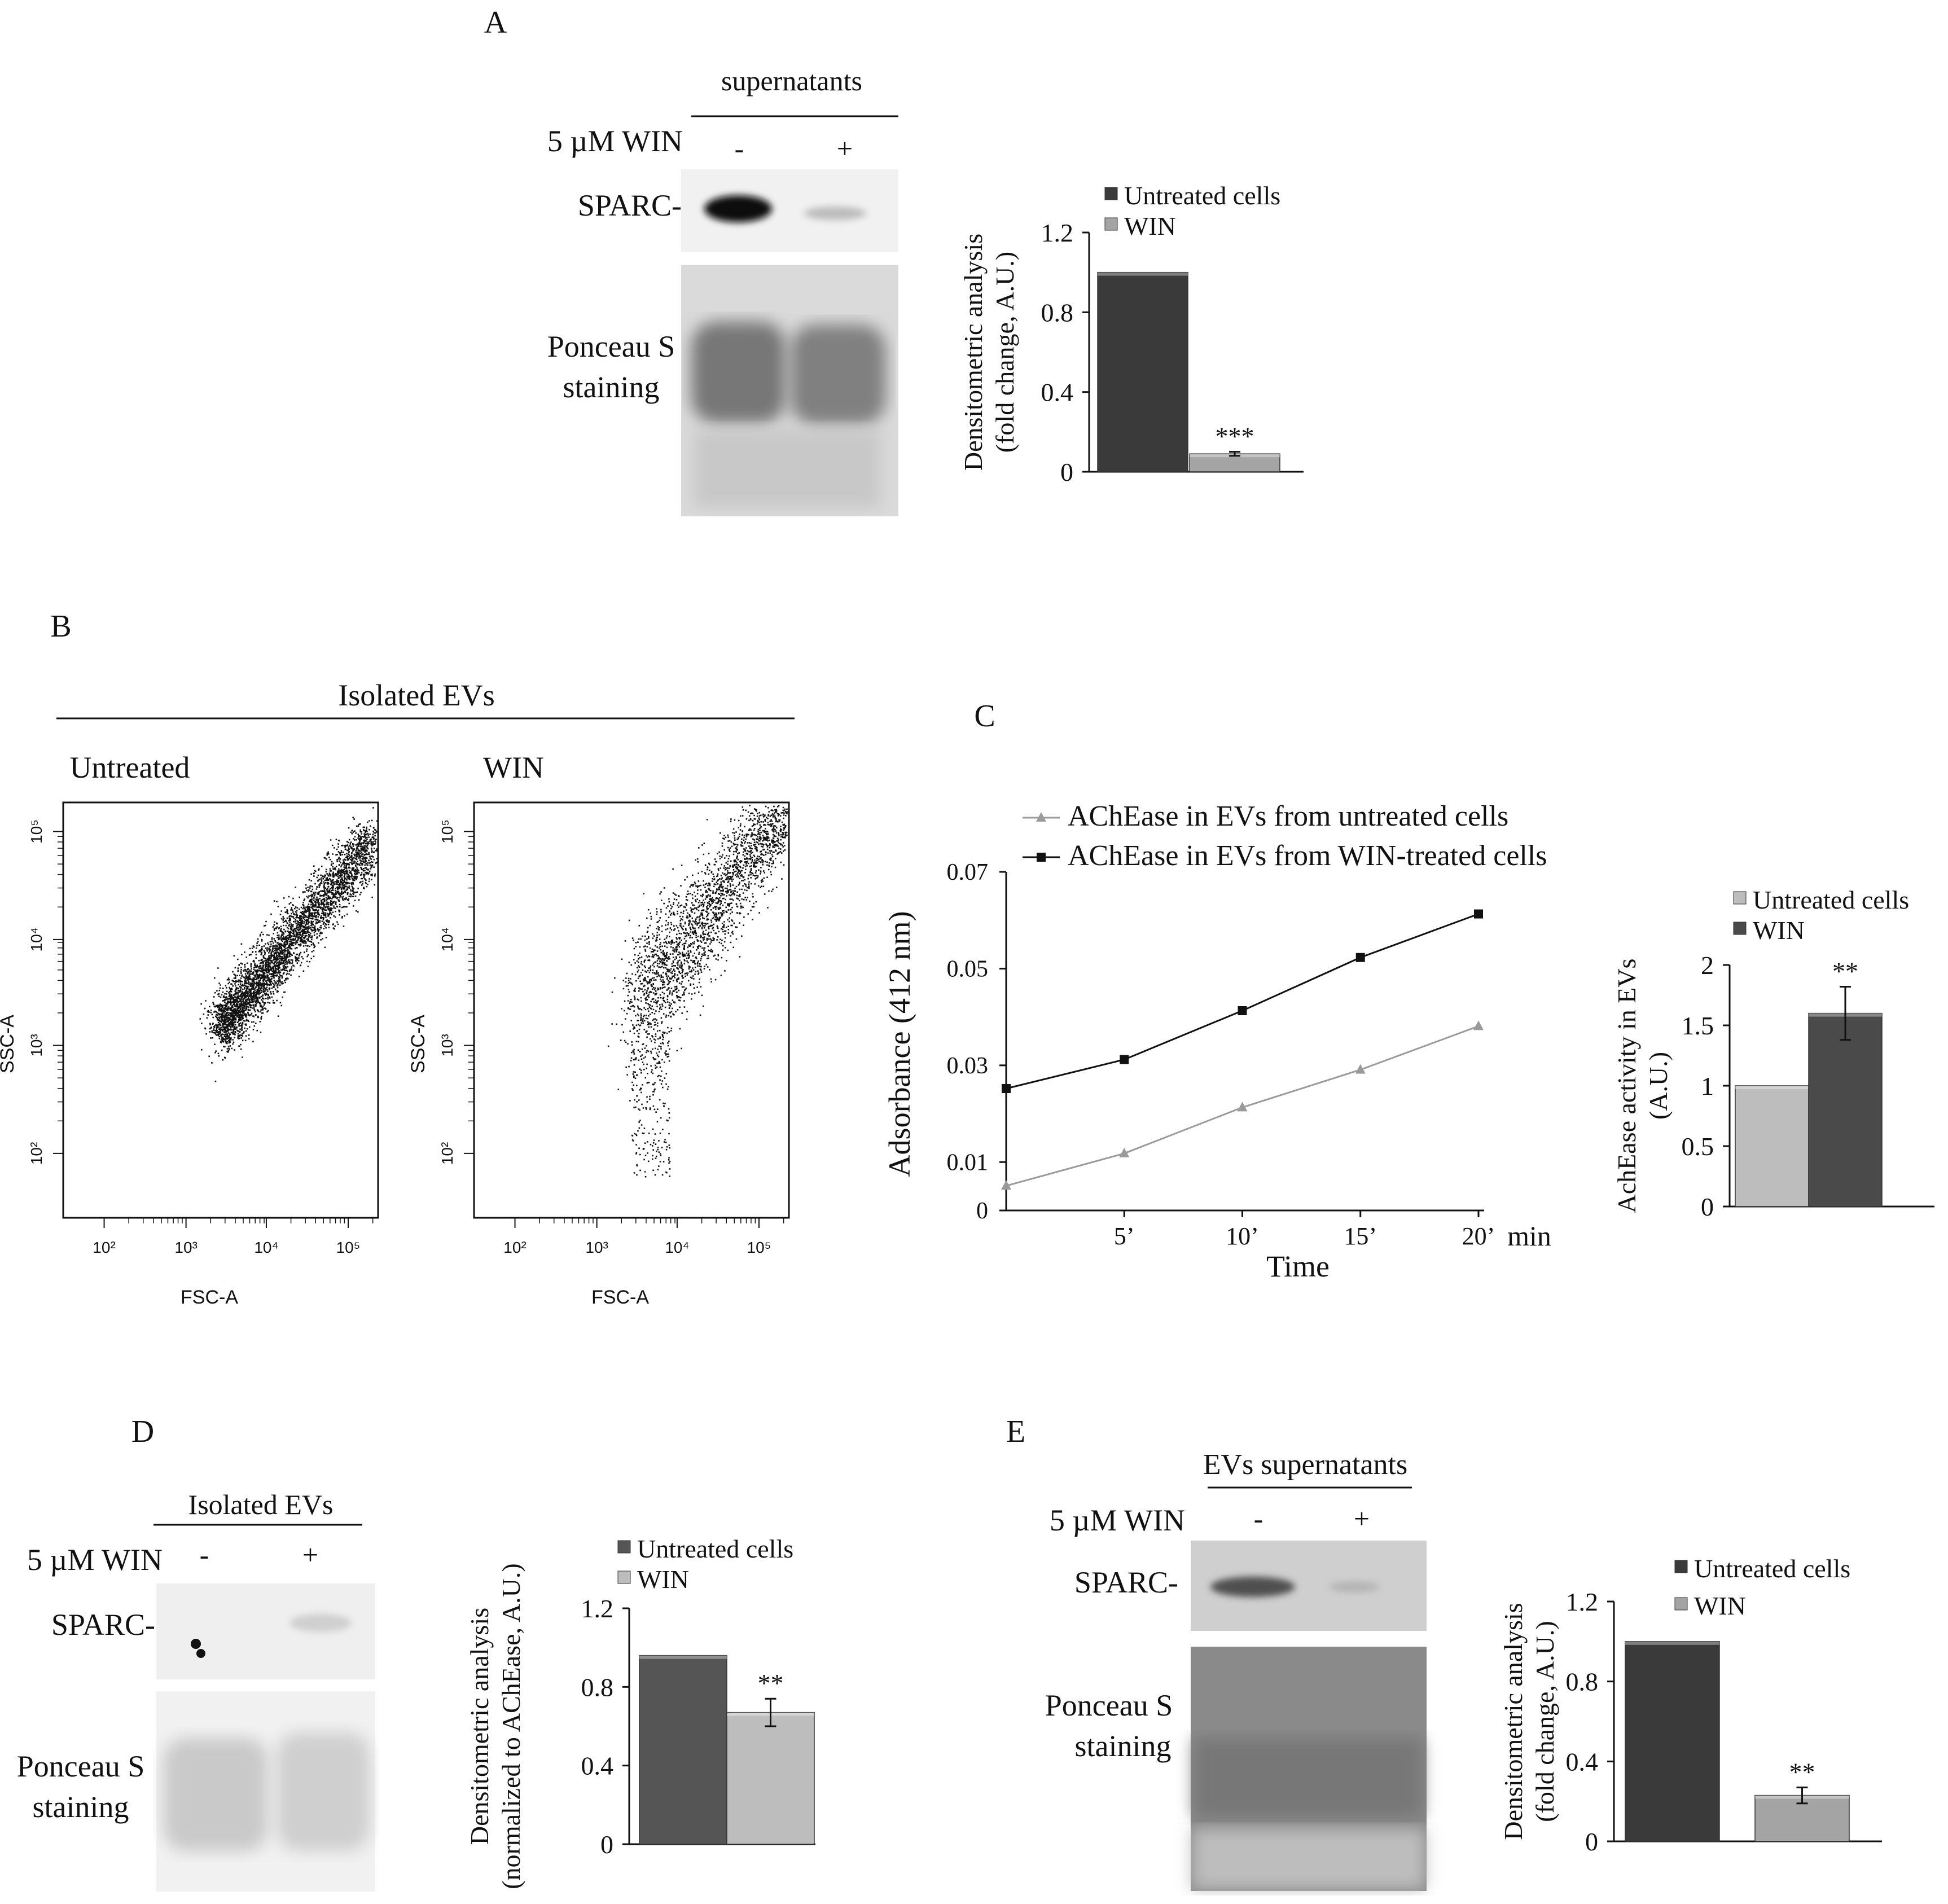 This screenshot has width=1948, height=1904. What do you see at coordinates (310, 1554) in the screenshot?
I see `lane-plus-d: +` at bounding box center [310, 1554].